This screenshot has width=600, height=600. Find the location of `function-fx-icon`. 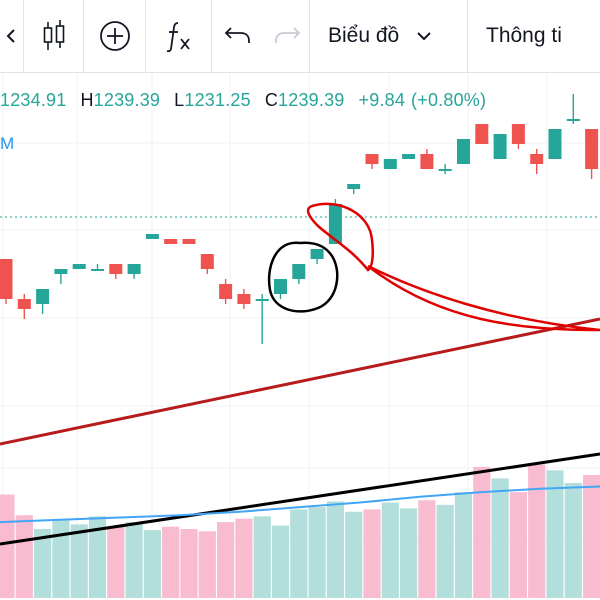

function-fx-icon is located at coordinates (178, 37).